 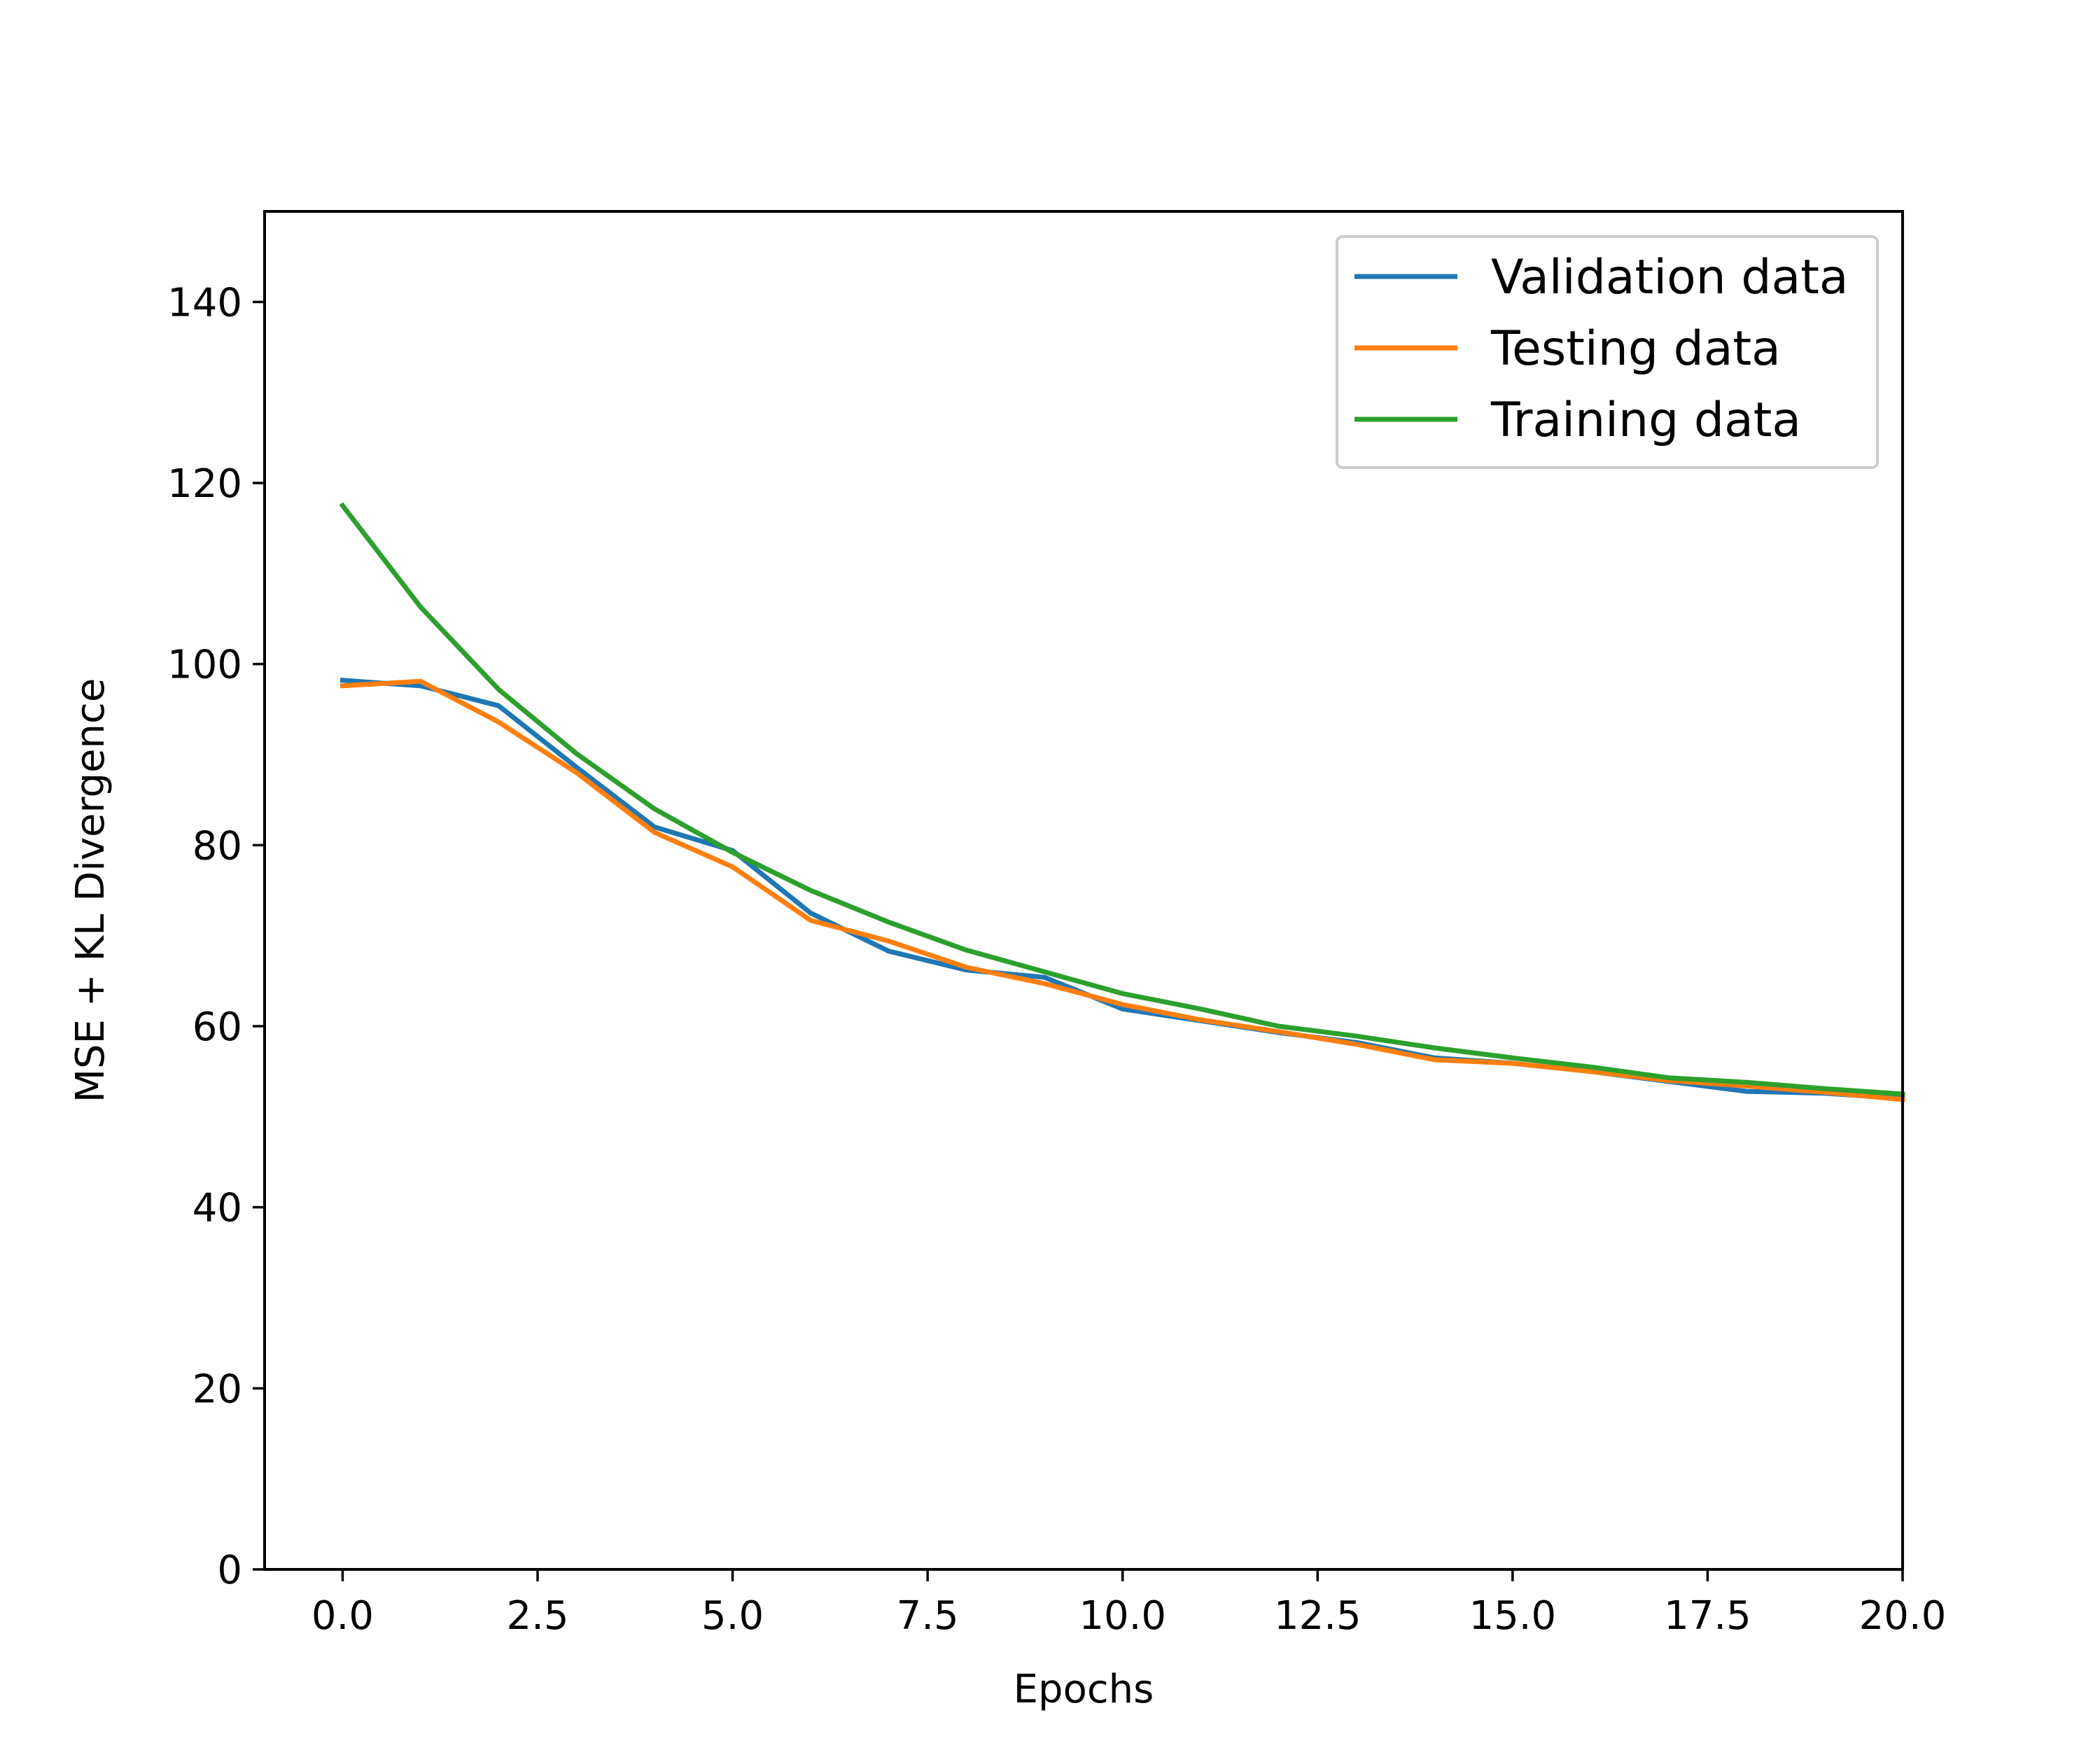 I want to click on x-tick-label: 0.0, so click(x=343, y=1616).